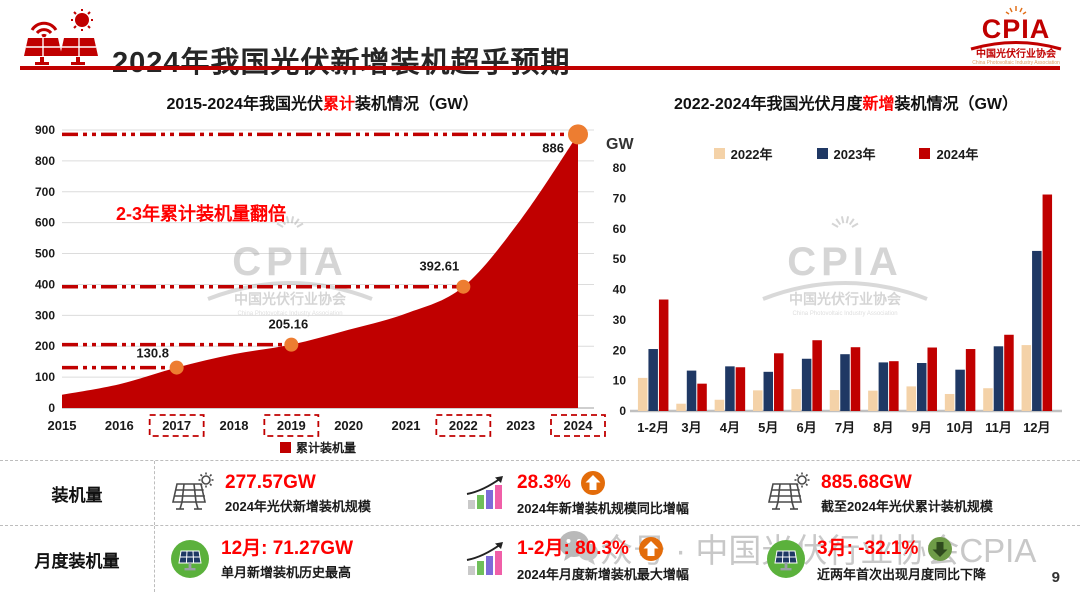 The image size is (1080, 592). I want to click on page-title: 2024年我国光伏新增装机超乎预期, so click(341, 63).